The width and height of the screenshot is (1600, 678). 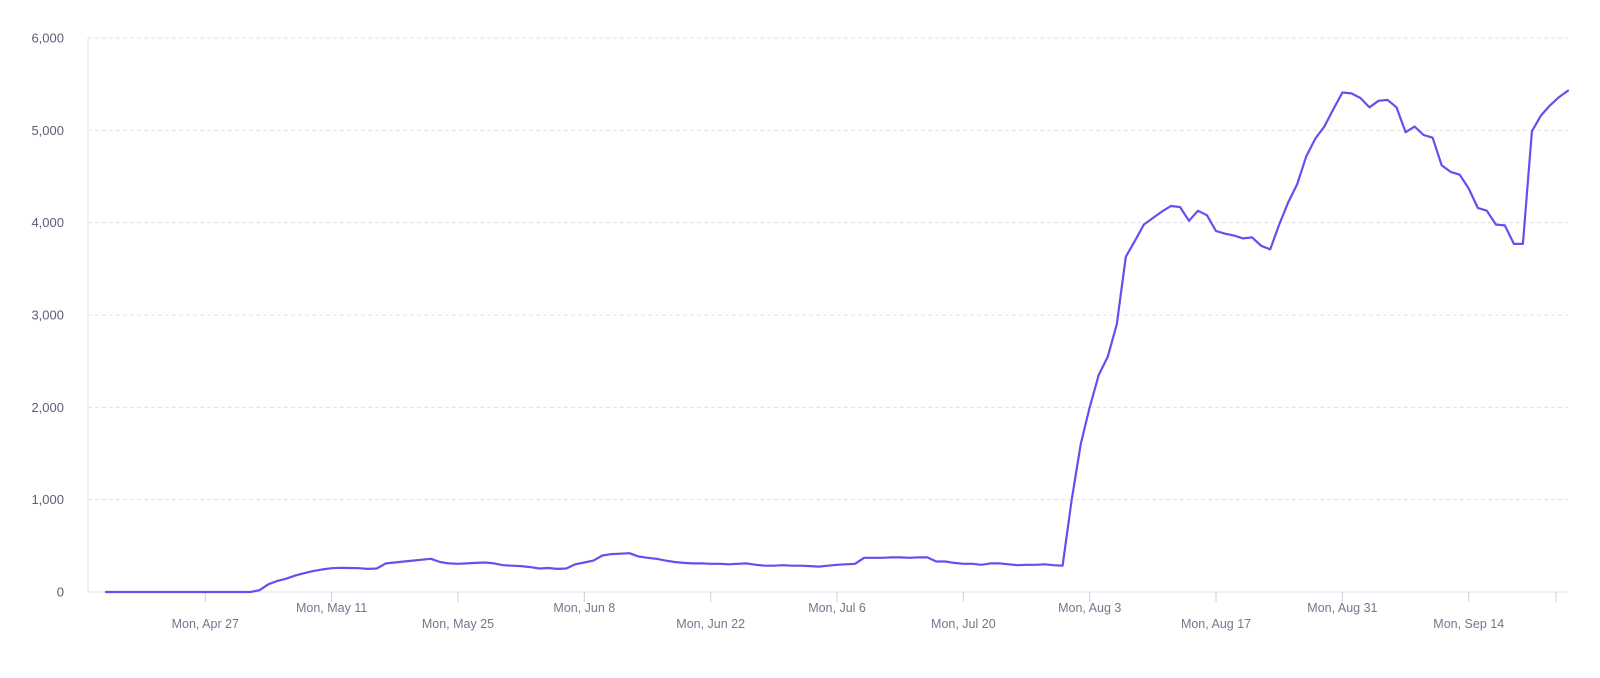 I want to click on x-tick-label: Mon, Aug 31, so click(x=1342, y=608).